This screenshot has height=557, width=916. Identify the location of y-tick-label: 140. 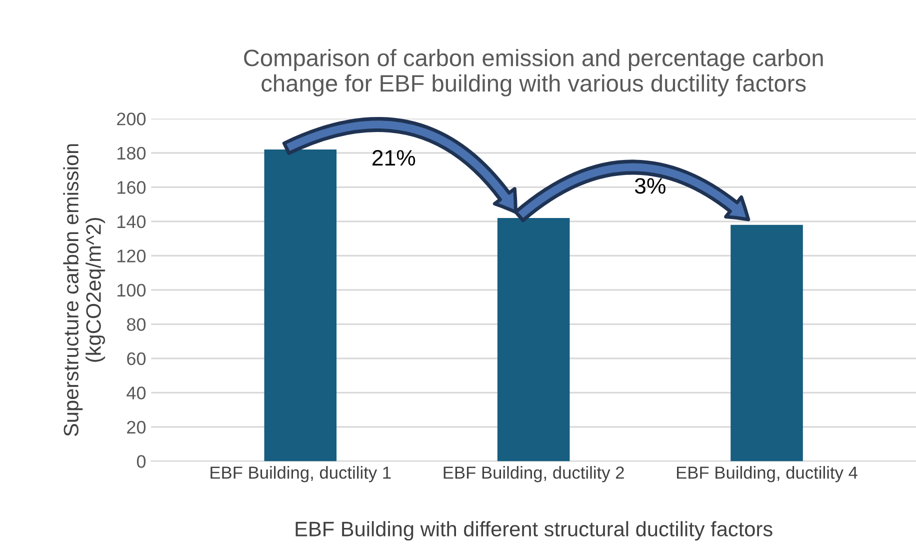
(132, 221).